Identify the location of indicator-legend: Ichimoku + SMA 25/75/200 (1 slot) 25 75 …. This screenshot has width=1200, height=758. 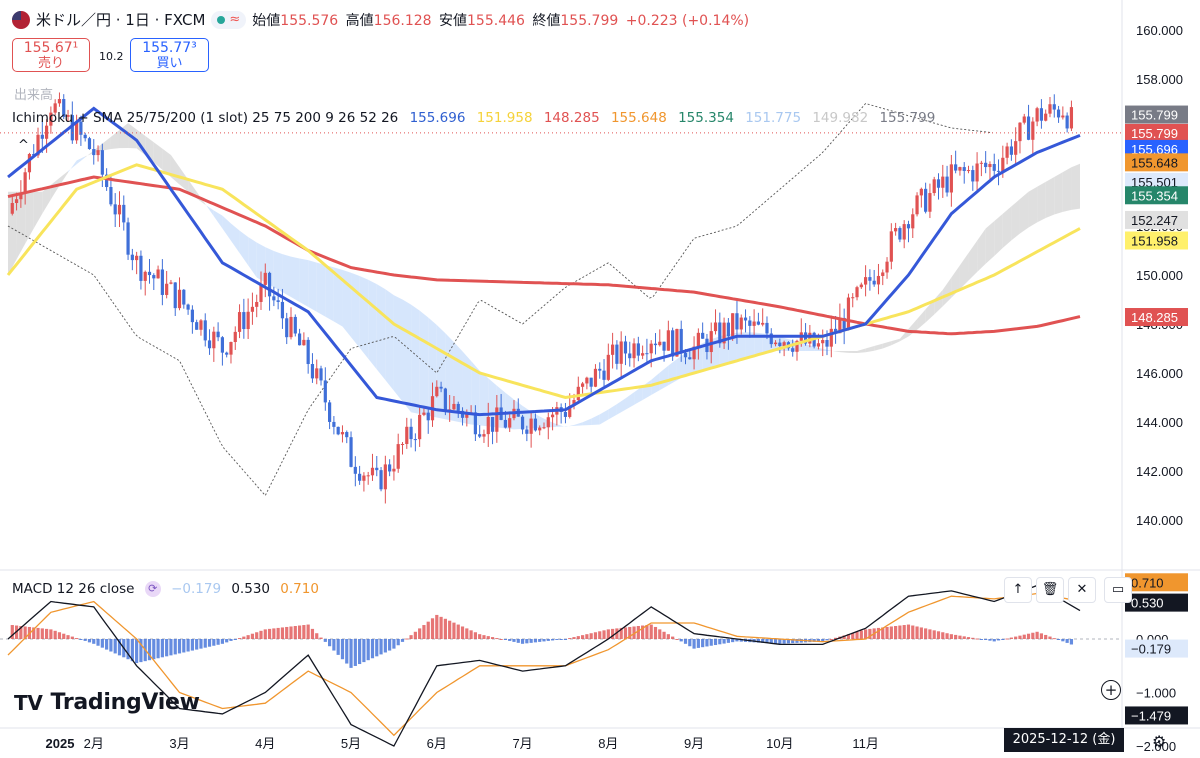
(477, 118).